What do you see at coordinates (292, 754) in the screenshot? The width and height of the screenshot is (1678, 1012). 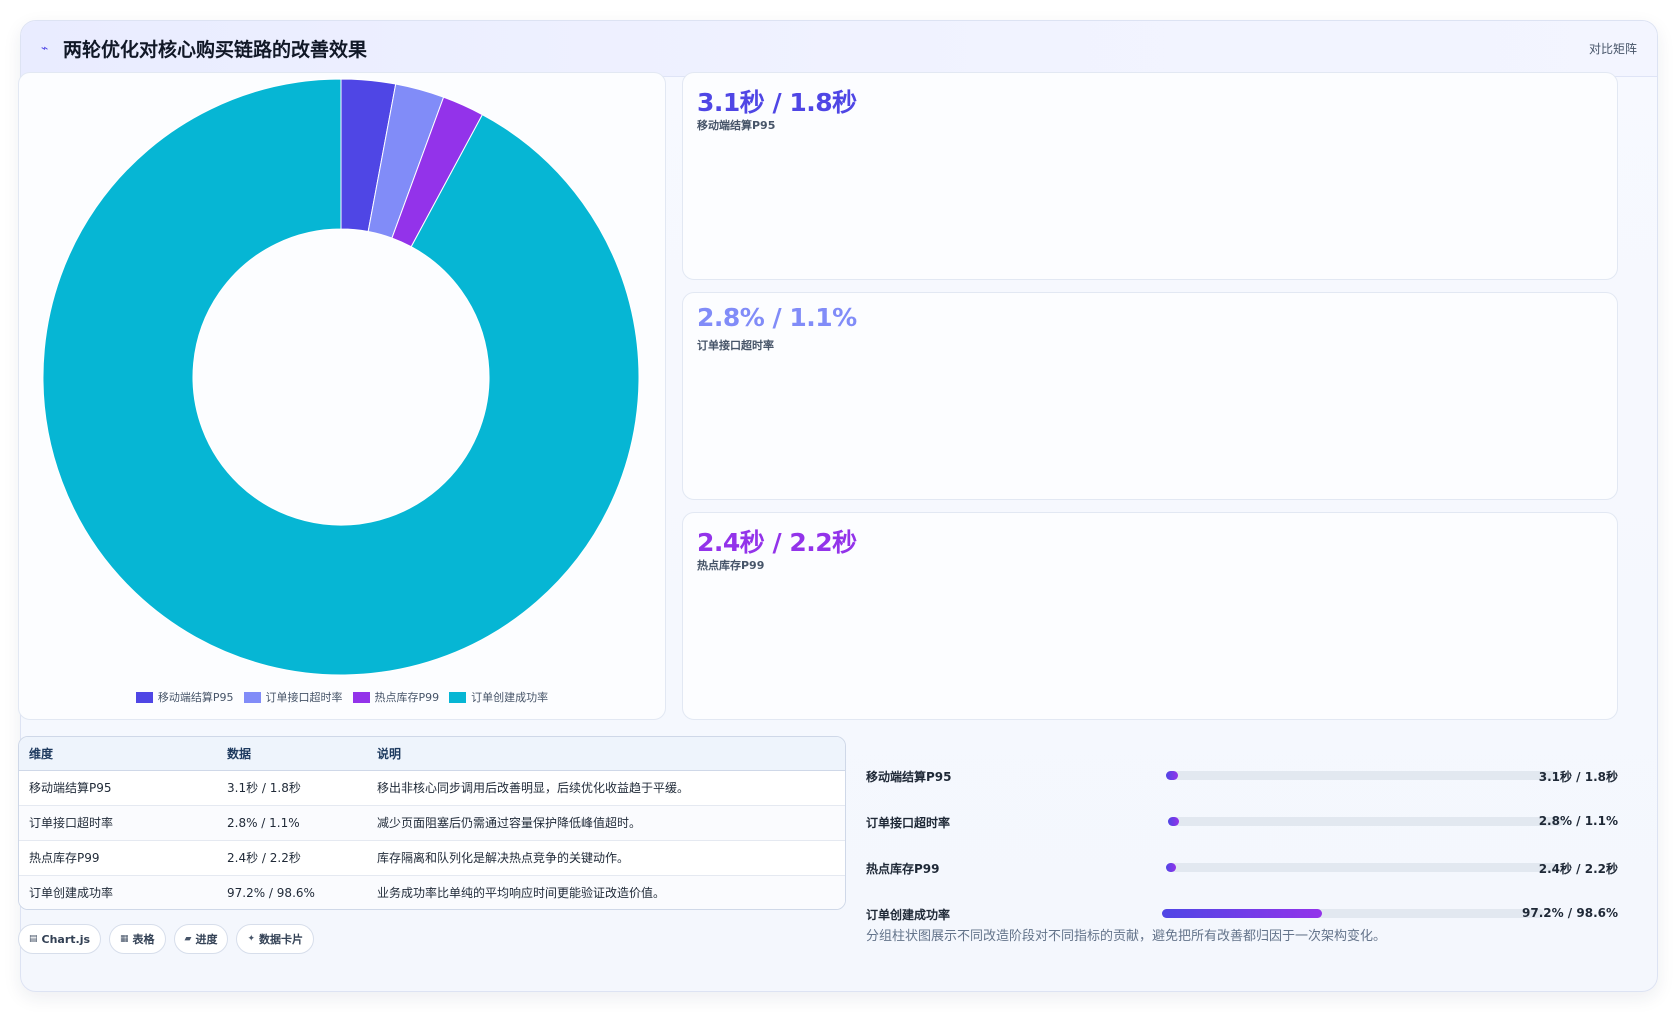 I see `column-header: 数据` at bounding box center [292, 754].